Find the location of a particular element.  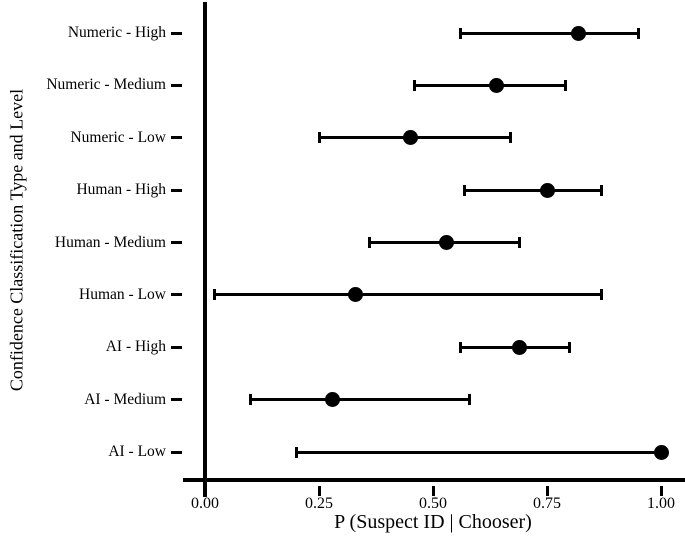

y-category-label: Numeric - High is located at coordinates (116, 32).